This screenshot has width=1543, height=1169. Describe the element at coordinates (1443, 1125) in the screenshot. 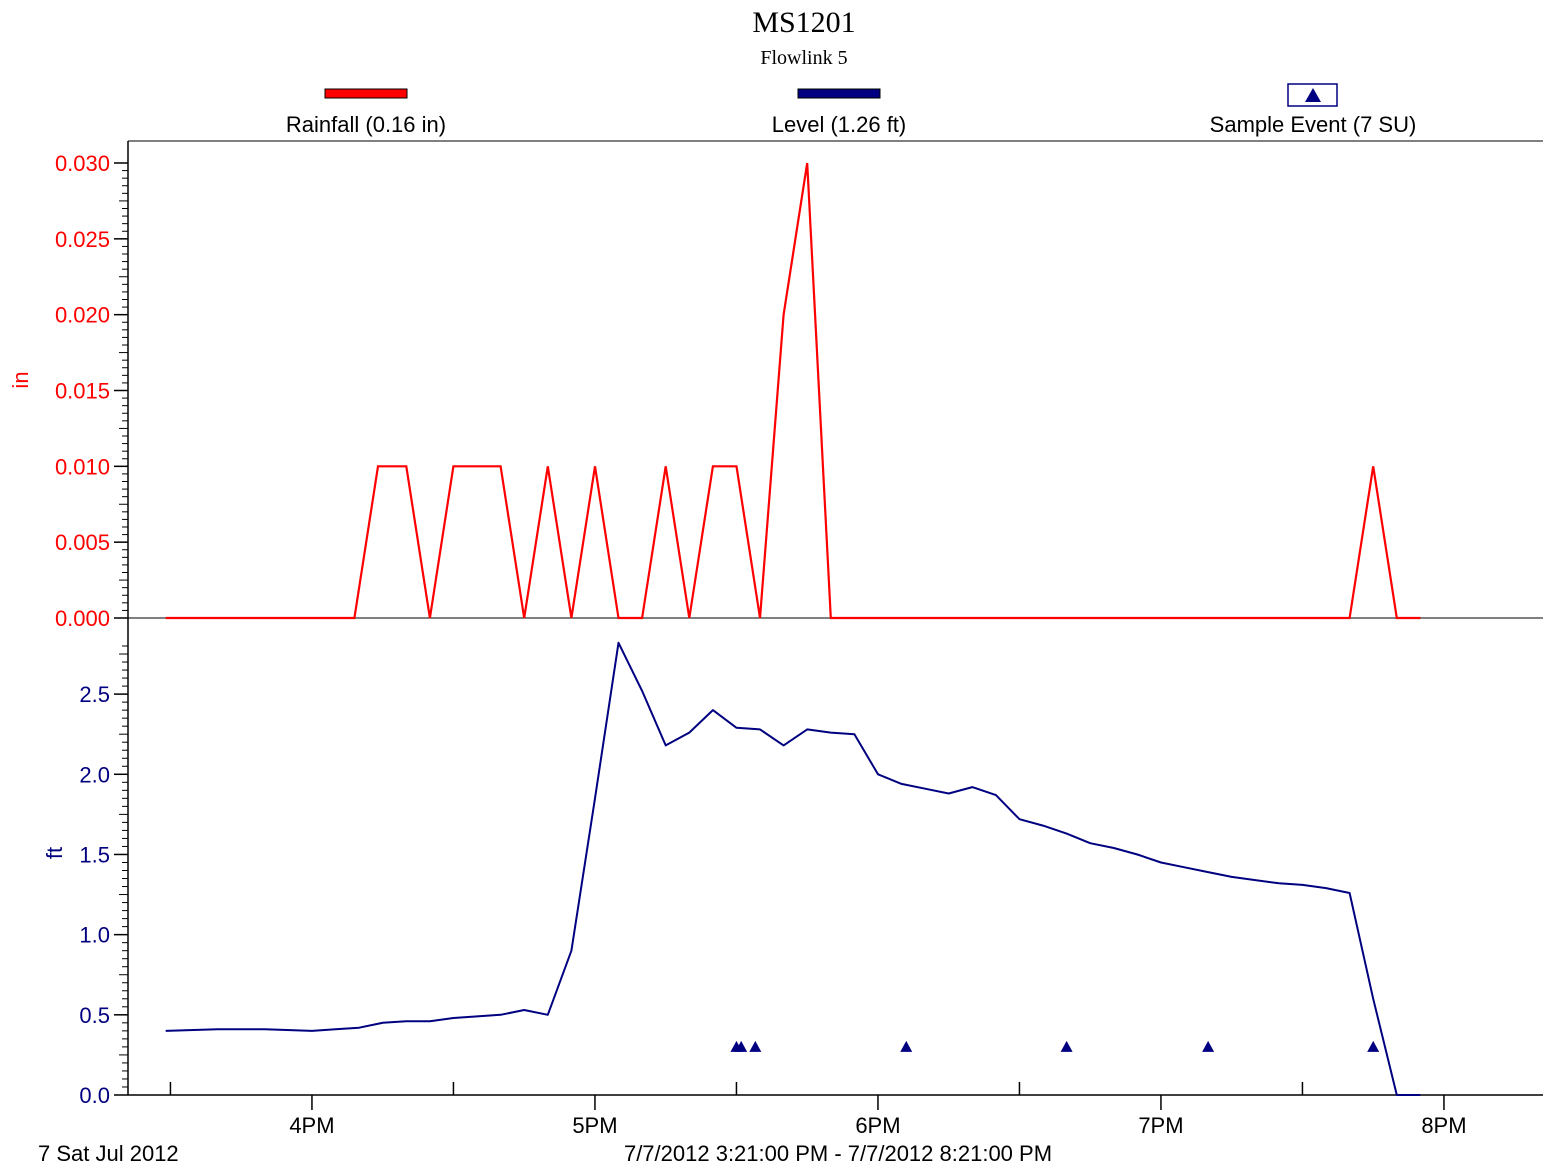

I see `x-tick-label: 8PM` at that location.